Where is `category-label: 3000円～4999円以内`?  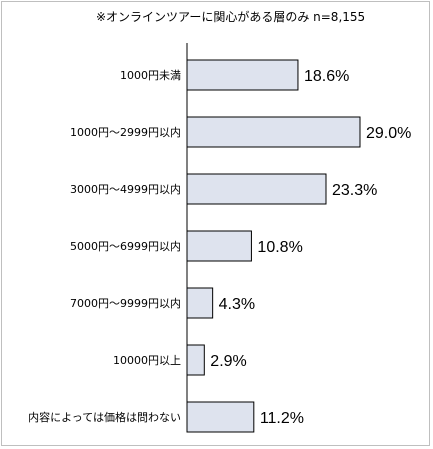
category-label: 3000円～4999円以内 is located at coordinates (125, 189).